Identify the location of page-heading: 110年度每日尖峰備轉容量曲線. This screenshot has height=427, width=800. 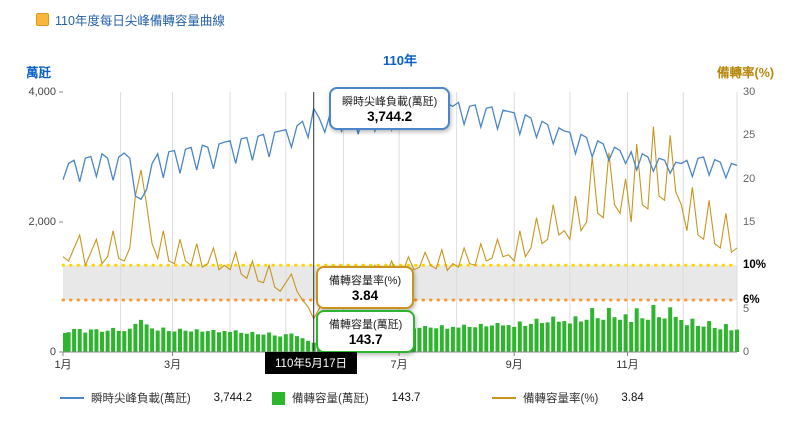
(130, 19).